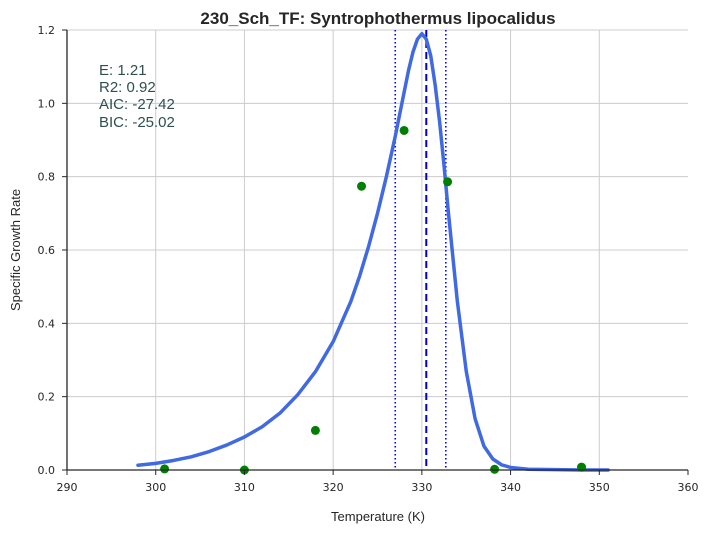 This screenshot has width=710, height=533. What do you see at coordinates (47, 30) in the screenshot?
I see `y-tick-label: 1.2` at bounding box center [47, 30].